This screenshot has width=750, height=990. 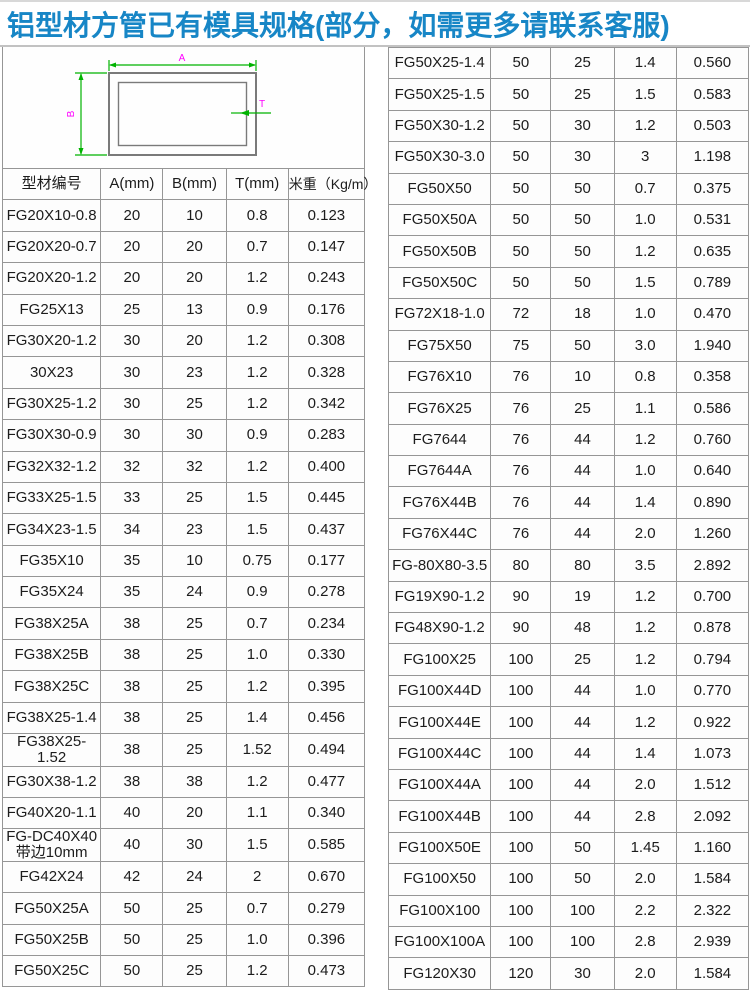 I want to click on table-row: 30X23 30 23 1.2 0.328, so click(x=183, y=372).